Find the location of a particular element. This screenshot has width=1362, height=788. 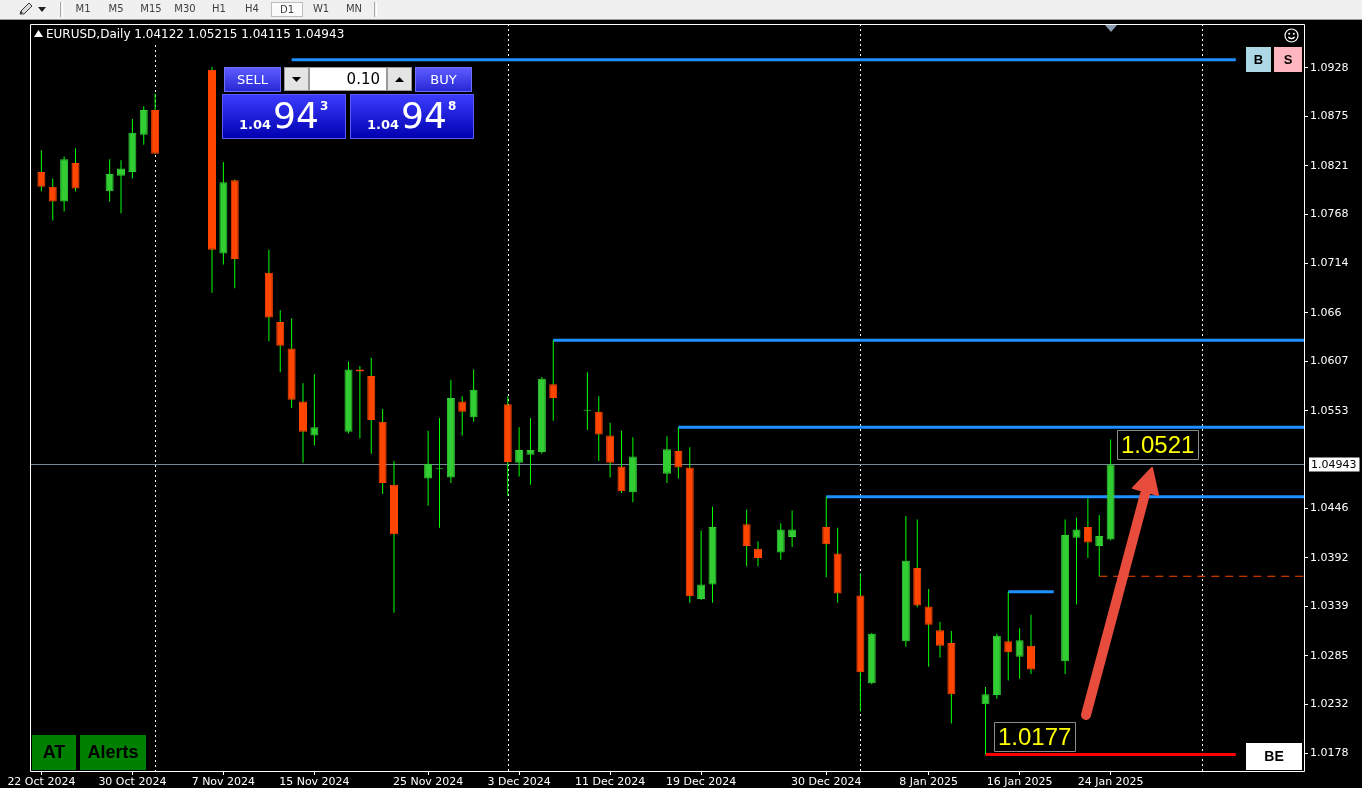

y-tick-label: 1.0339 is located at coordinates (1329, 606).